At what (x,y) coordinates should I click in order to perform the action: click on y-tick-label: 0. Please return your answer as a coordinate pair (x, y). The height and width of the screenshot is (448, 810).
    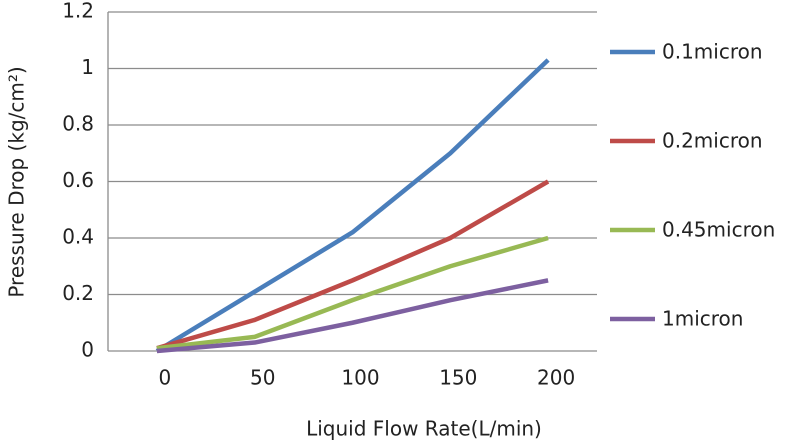
    Looking at the image, I should click on (87, 350).